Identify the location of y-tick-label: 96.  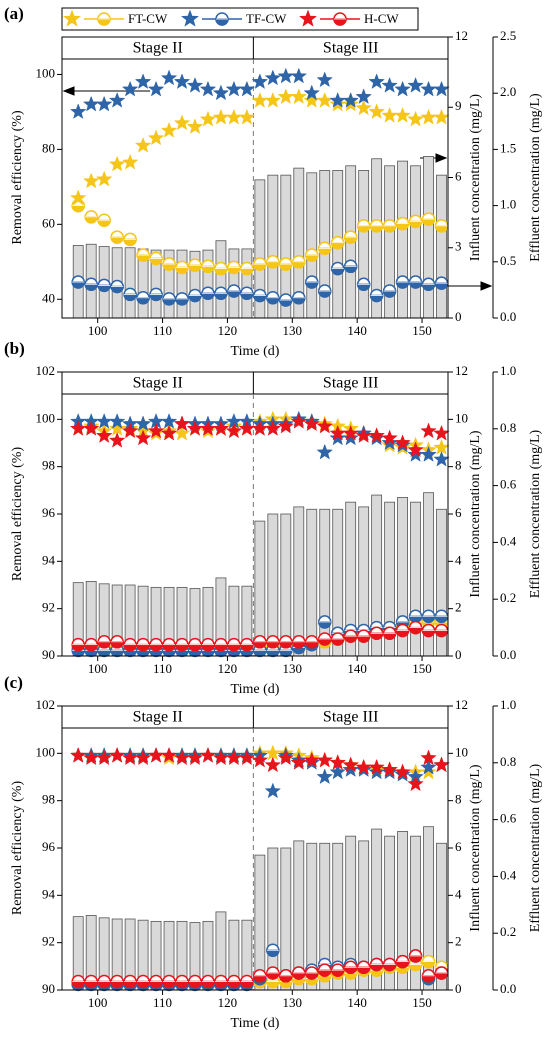
(49, 846).